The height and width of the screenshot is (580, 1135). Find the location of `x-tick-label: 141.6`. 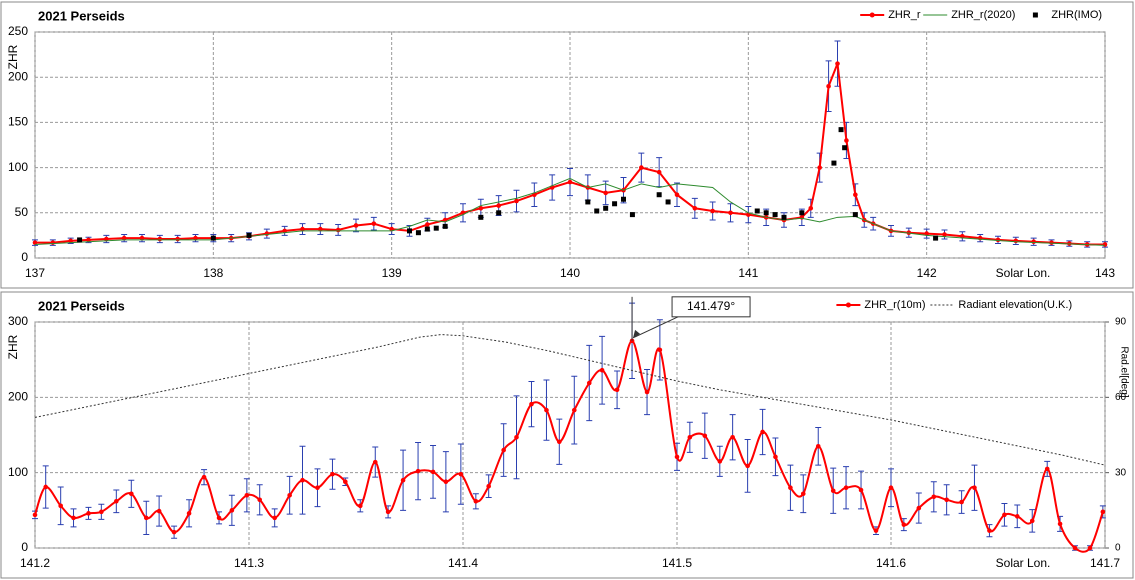

x-tick-label: 141.6 is located at coordinates (891, 563).